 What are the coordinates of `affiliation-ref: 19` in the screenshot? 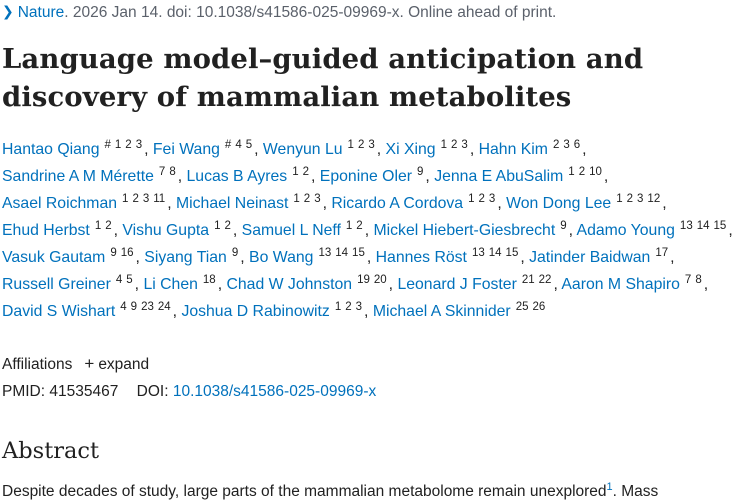 It's located at (363, 280).